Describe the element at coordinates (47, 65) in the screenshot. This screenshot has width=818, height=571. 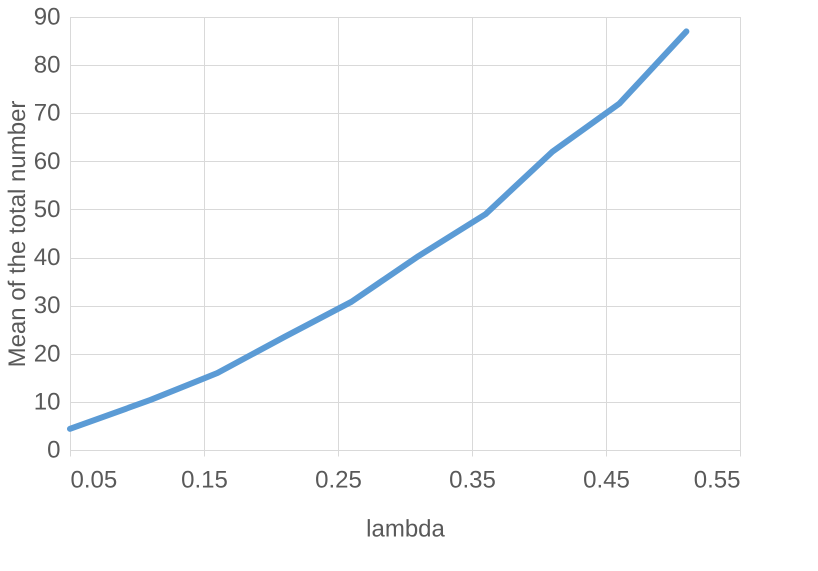
I see `y-tick-label: 80` at that location.